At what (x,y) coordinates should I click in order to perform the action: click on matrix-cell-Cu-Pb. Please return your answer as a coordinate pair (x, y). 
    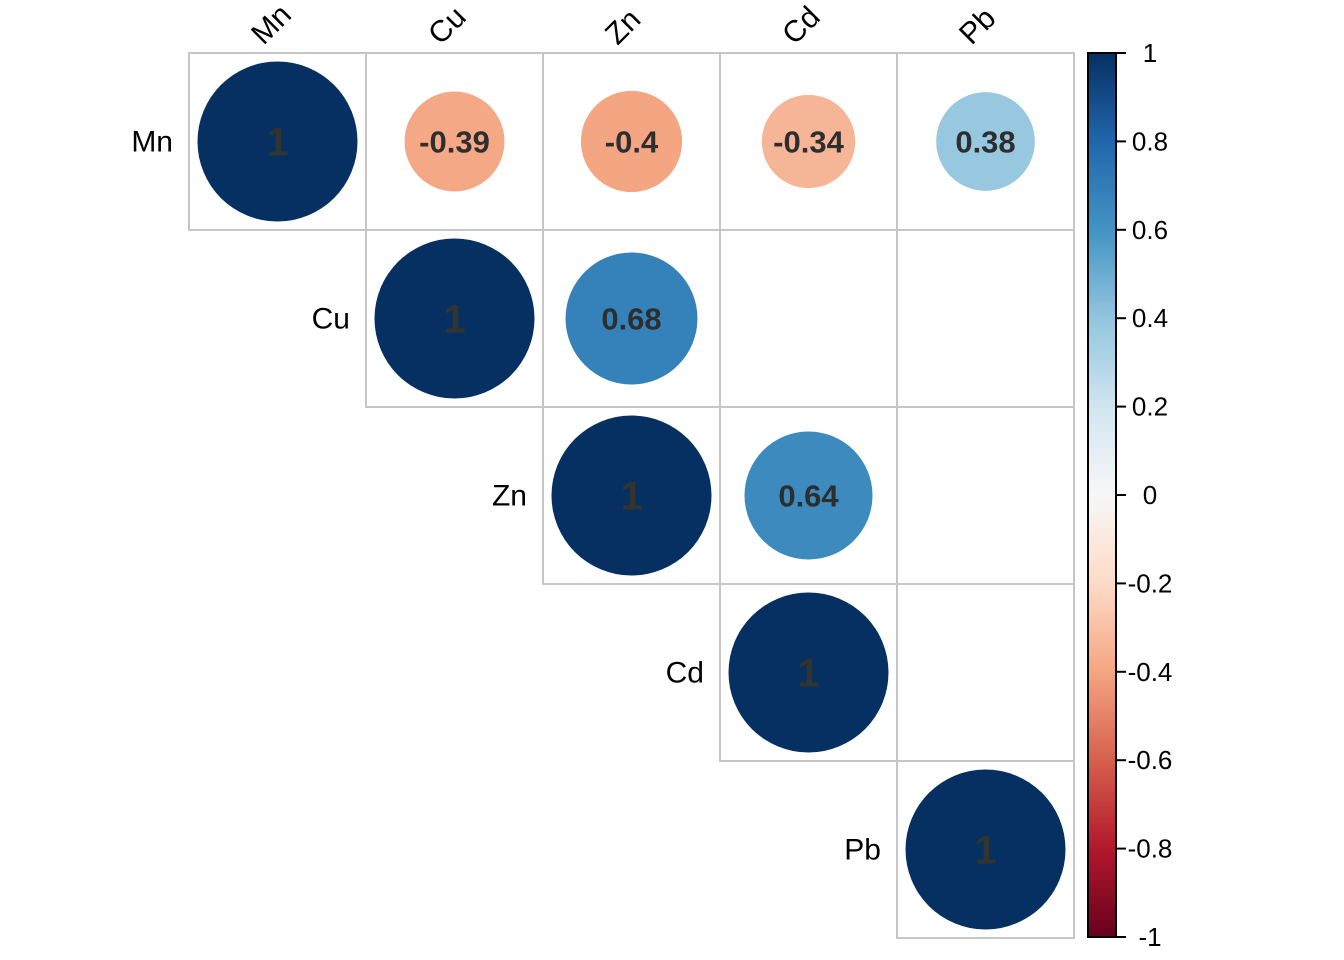
    Looking at the image, I should click on (985, 318).